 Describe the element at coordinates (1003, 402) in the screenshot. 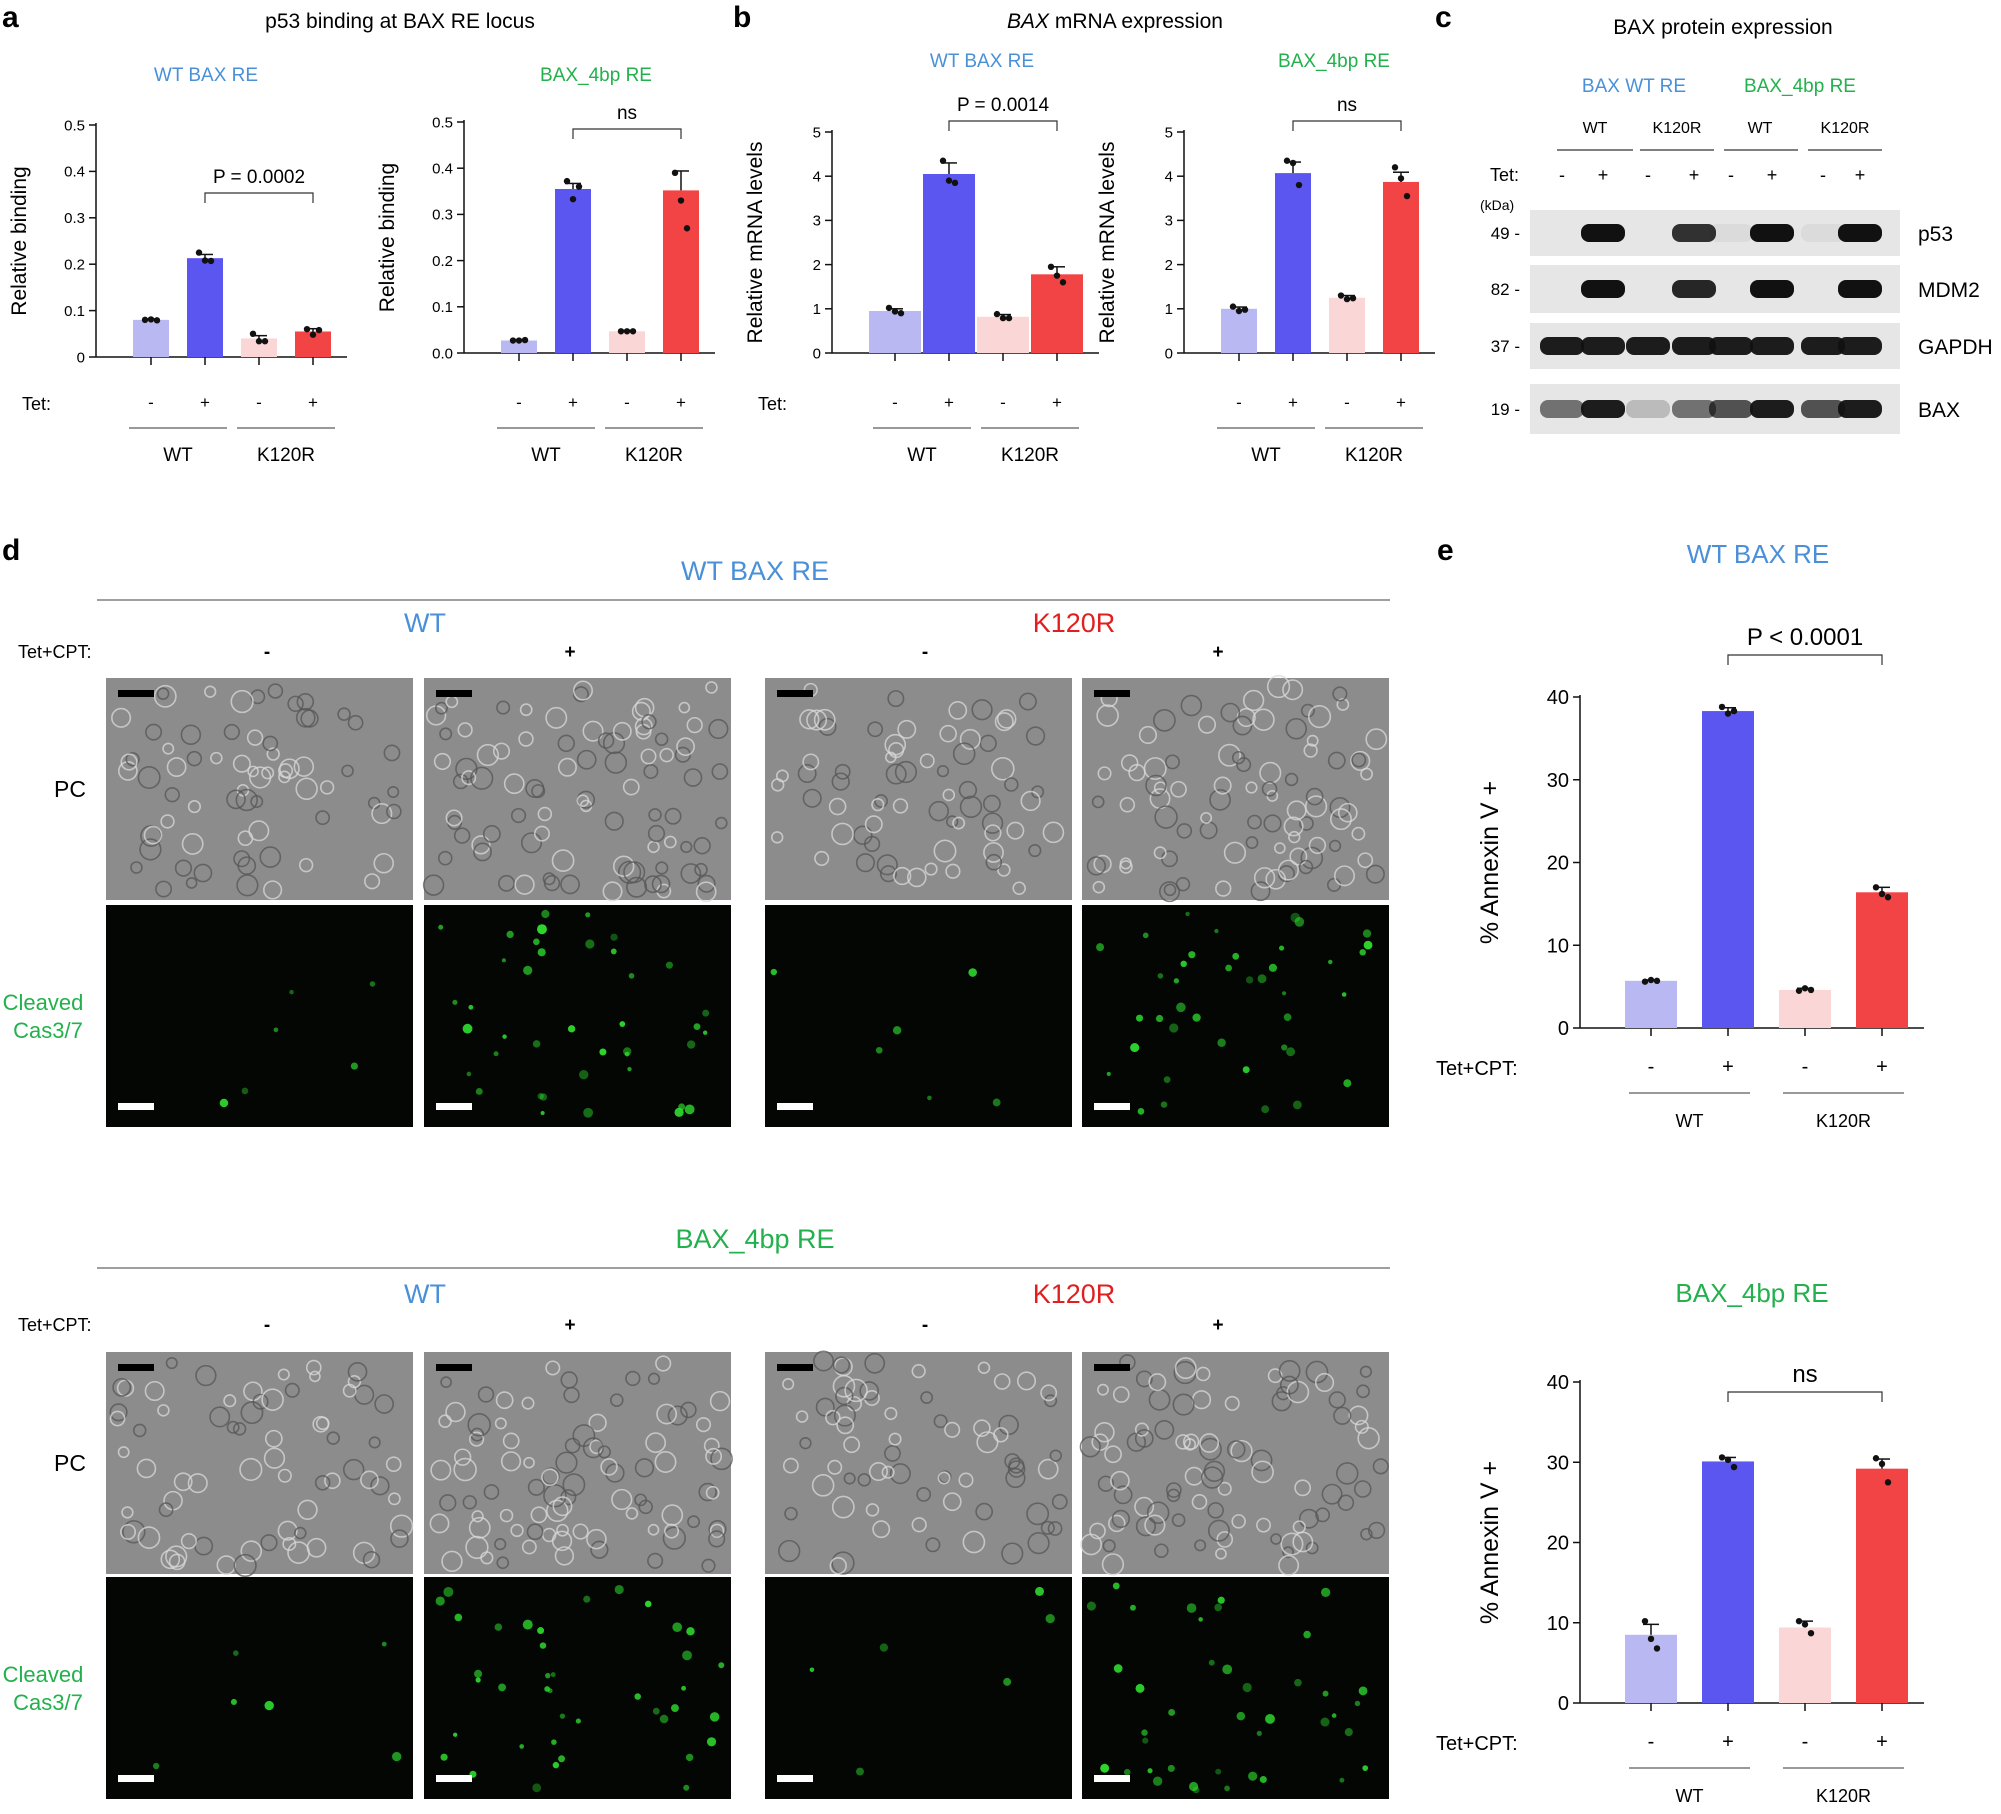

I see `x-sign: -` at that location.